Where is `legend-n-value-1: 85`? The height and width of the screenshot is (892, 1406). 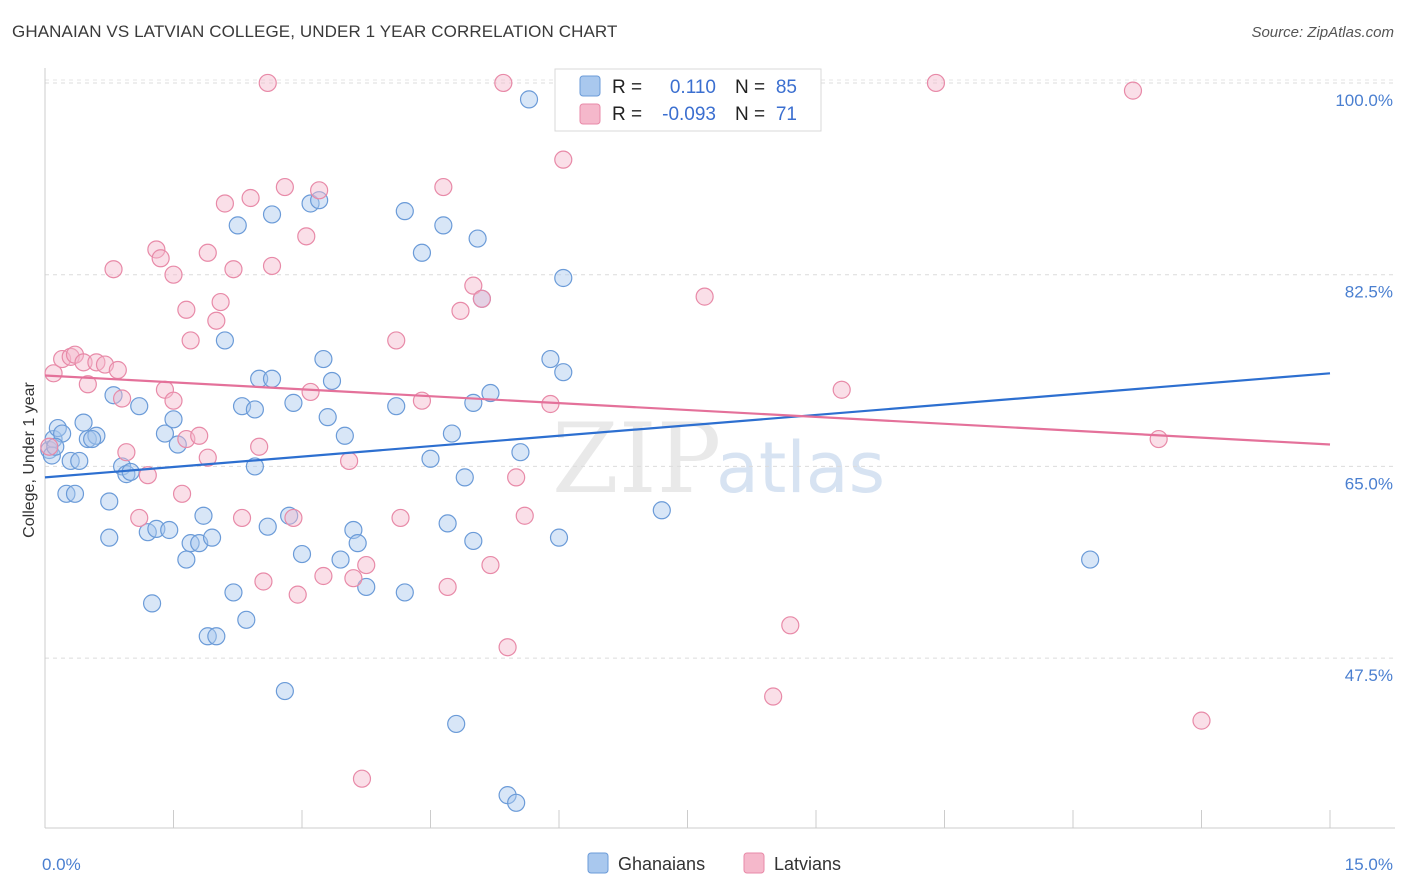
legend-n-value-1: 85 is located at coordinates (786, 87).